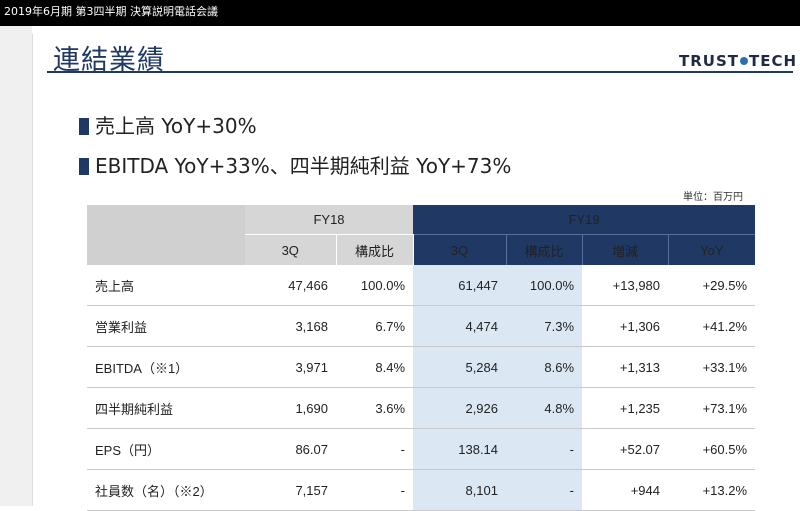  What do you see at coordinates (166, 408) in the screenshot?
I see `row-label: 四半期純利益` at bounding box center [166, 408].